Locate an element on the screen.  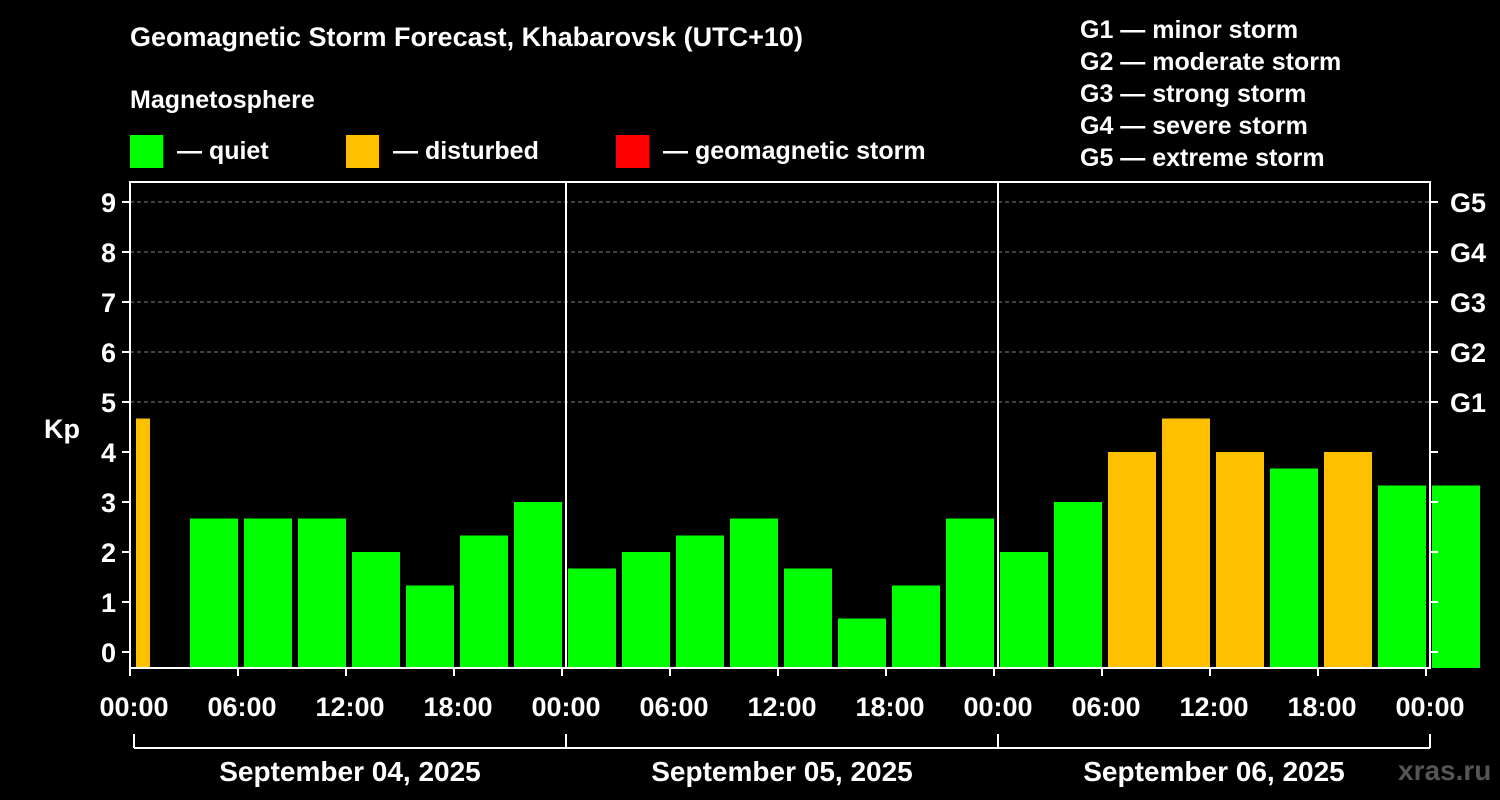
y-tick-label: 1 is located at coordinates (108, 603).